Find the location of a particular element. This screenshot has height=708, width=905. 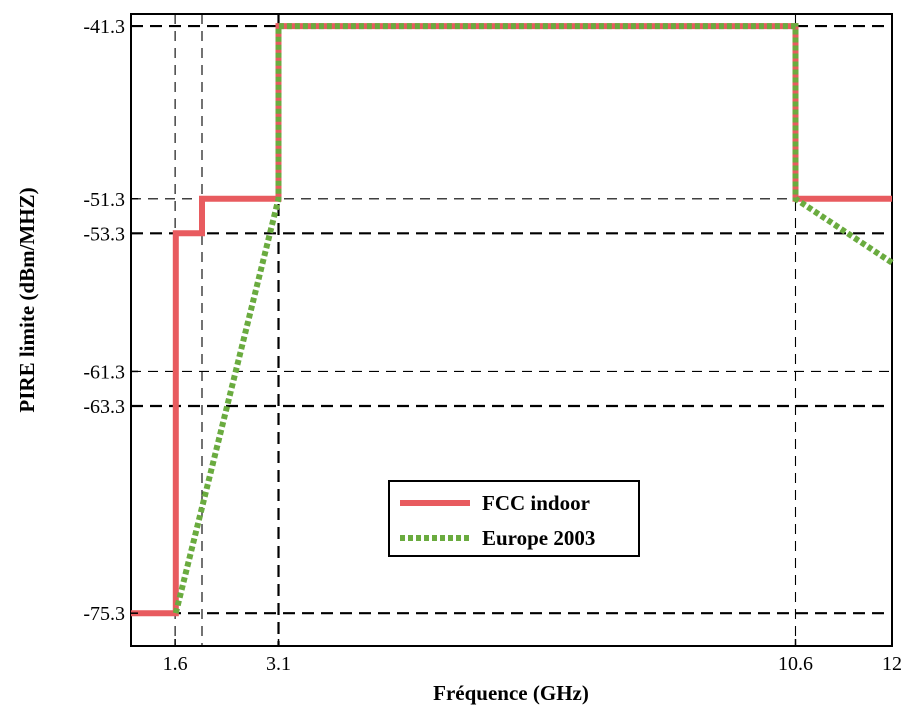

legend: FCC indoor Europe 2003 is located at coordinates (514, 518).